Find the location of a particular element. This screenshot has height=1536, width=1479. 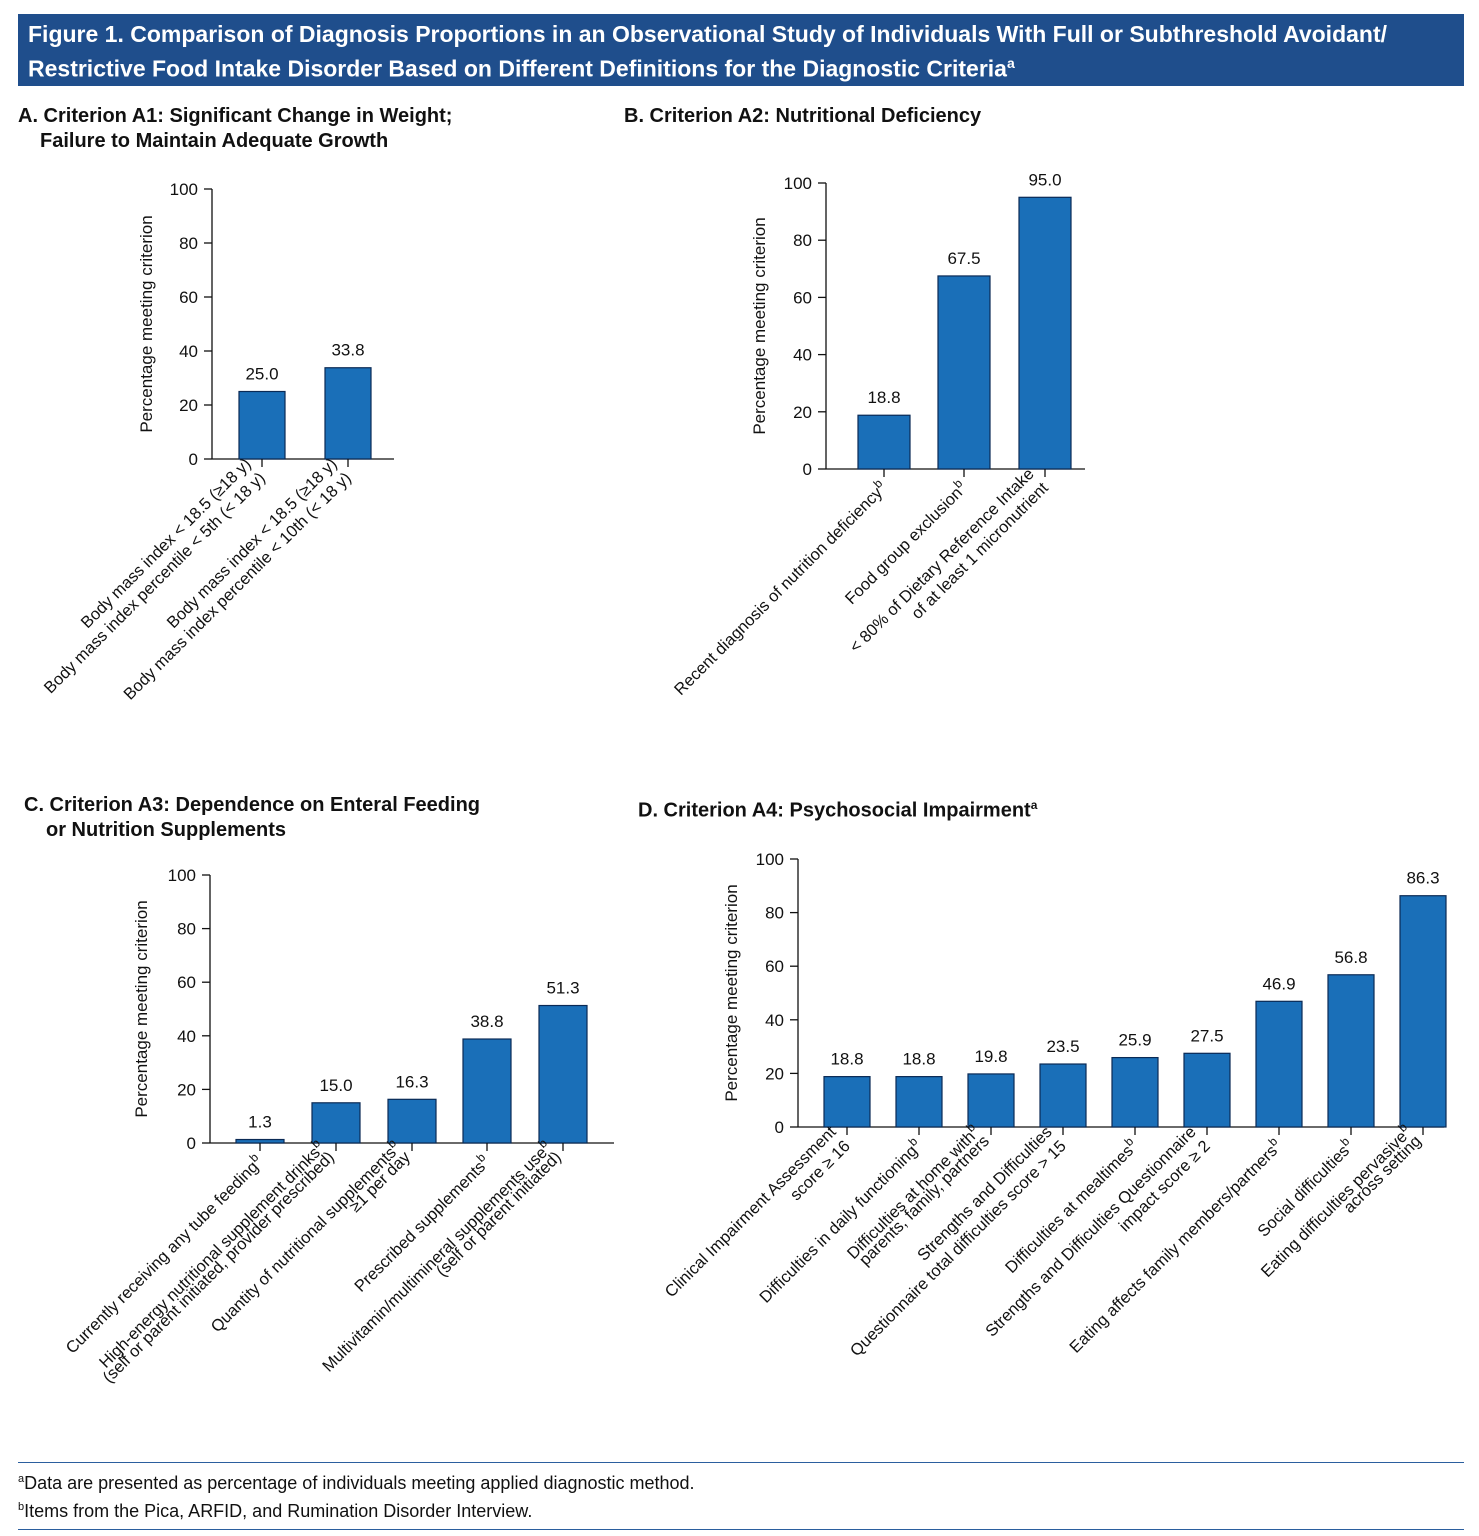

chart-b-y-tick-label: 60 is located at coordinates (802, 297).